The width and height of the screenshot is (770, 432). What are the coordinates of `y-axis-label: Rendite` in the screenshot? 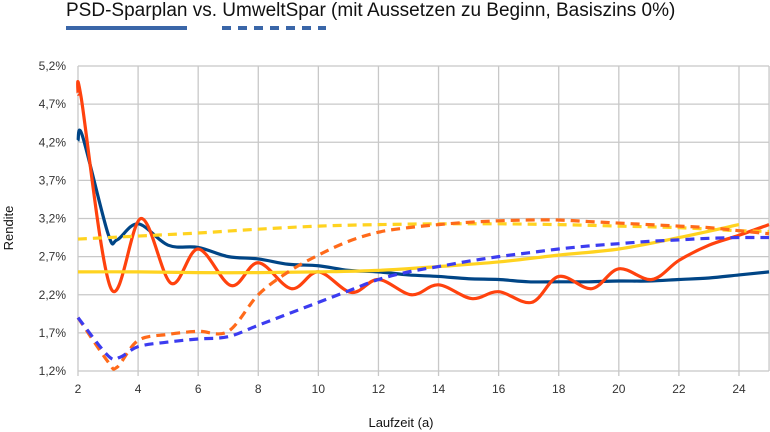 It's located at (8, 228).